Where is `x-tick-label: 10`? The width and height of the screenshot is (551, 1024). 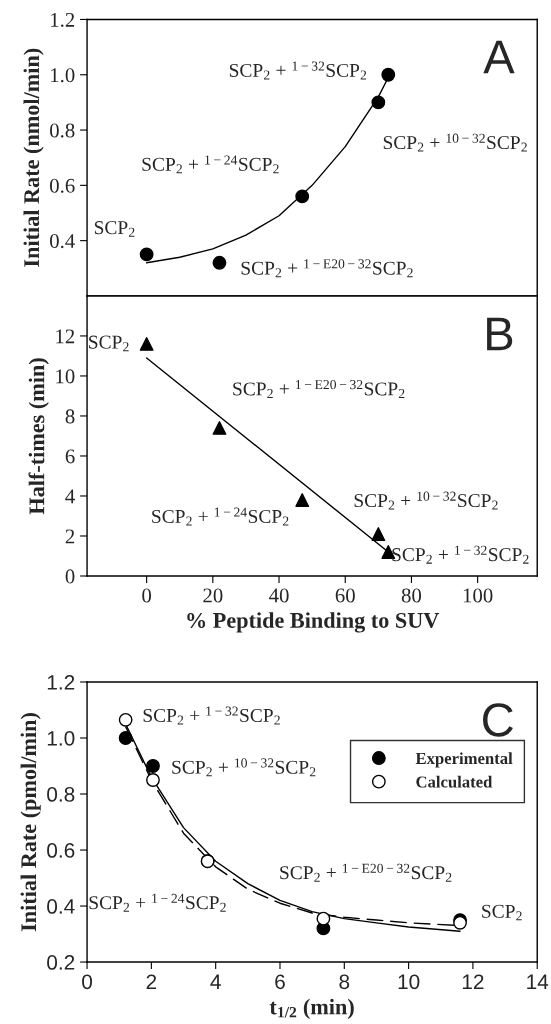 x-tick-label: 10 is located at coordinates (409, 982).